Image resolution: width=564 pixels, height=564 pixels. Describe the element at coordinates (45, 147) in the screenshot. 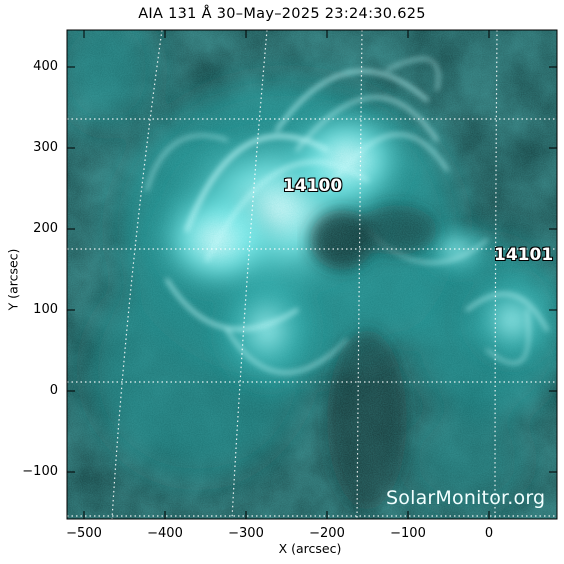

I see `y-tick-label: 300` at that location.